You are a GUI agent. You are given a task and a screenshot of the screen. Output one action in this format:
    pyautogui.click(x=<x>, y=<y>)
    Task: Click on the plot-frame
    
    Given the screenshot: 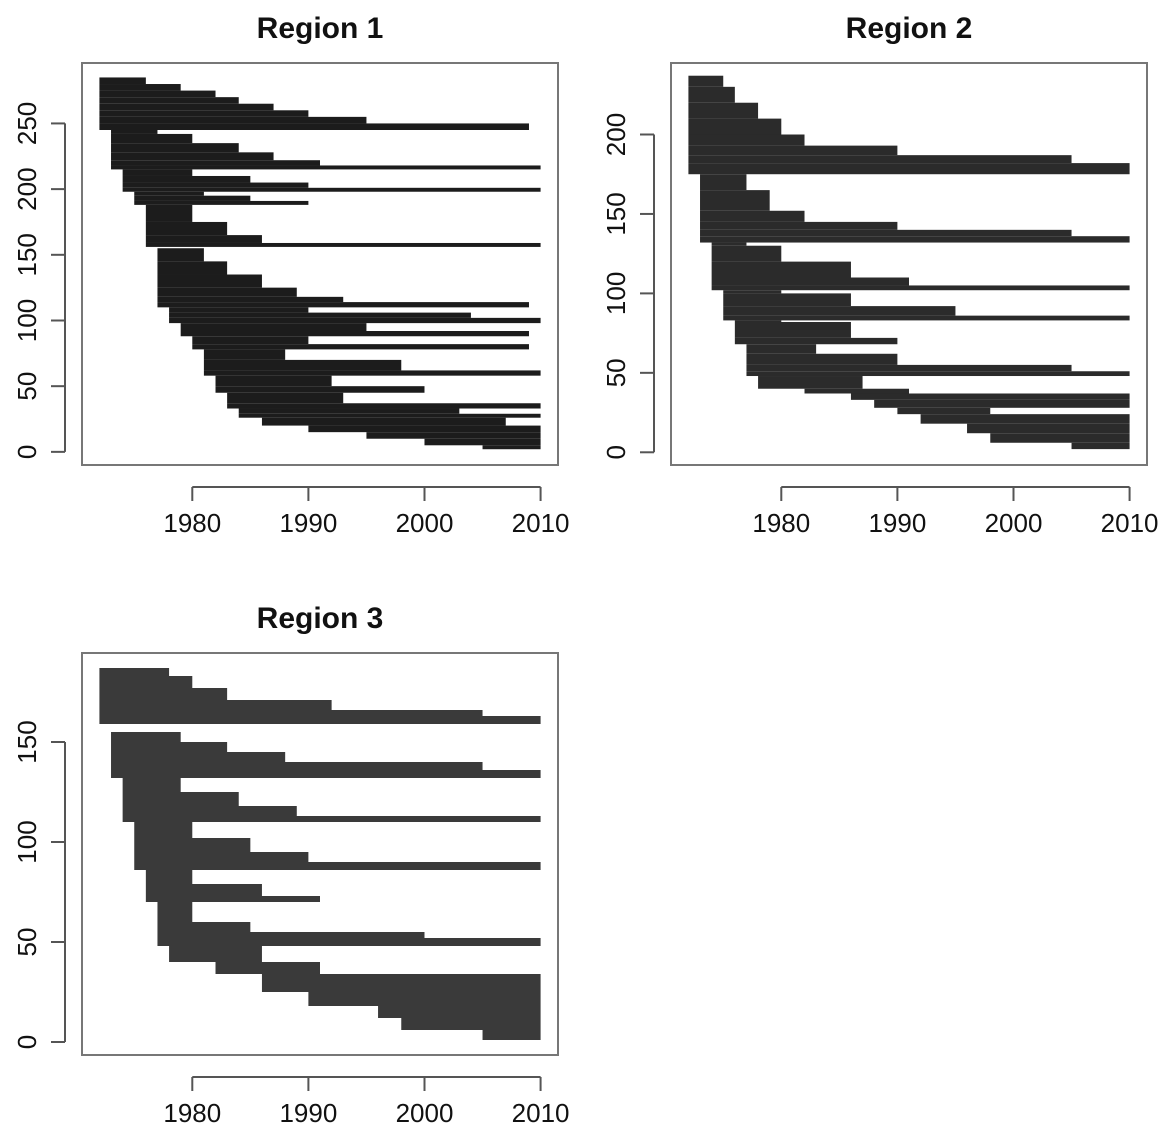 What is the action you would take?
    pyautogui.click(x=320, y=264)
    